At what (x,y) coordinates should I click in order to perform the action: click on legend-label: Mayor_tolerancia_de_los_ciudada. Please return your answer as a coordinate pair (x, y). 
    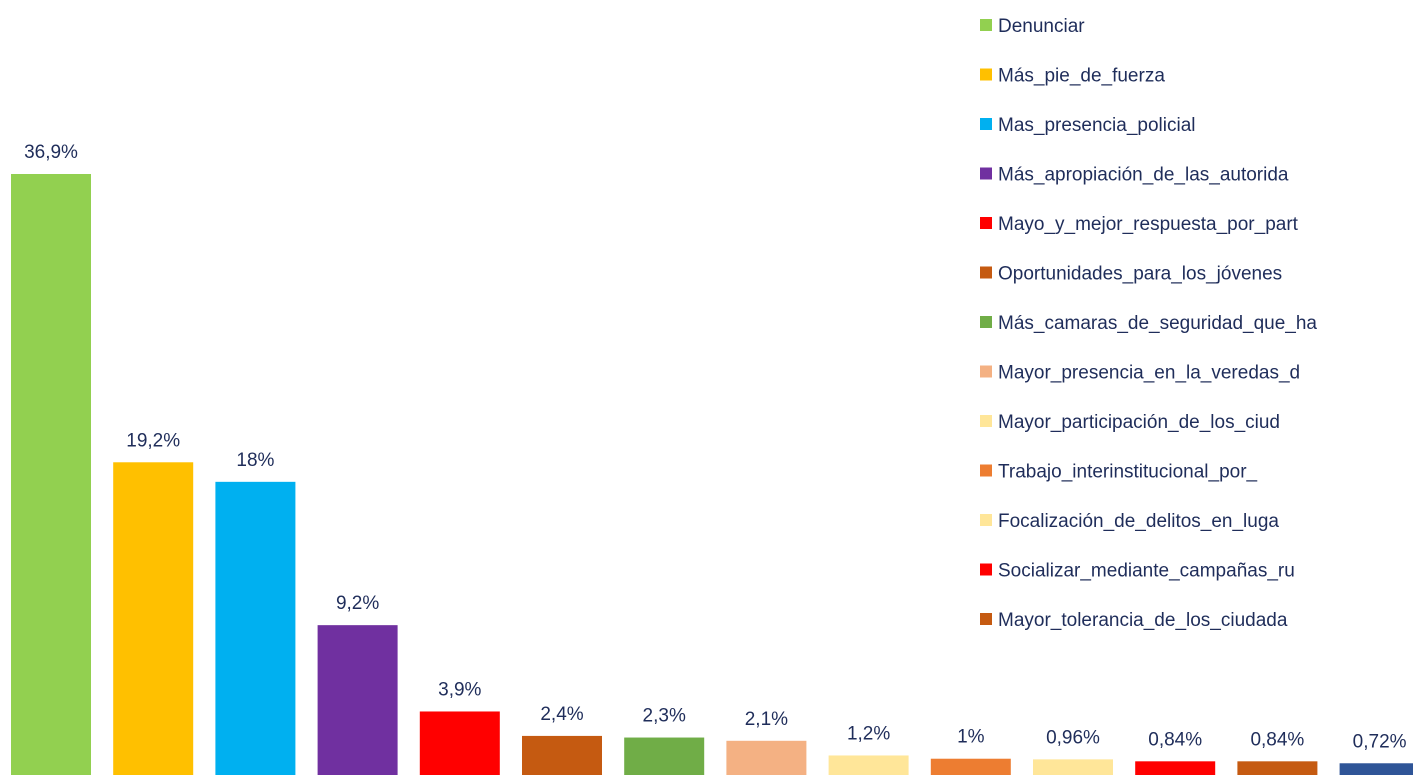
    Looking at the image, I should click on (1143, 620).